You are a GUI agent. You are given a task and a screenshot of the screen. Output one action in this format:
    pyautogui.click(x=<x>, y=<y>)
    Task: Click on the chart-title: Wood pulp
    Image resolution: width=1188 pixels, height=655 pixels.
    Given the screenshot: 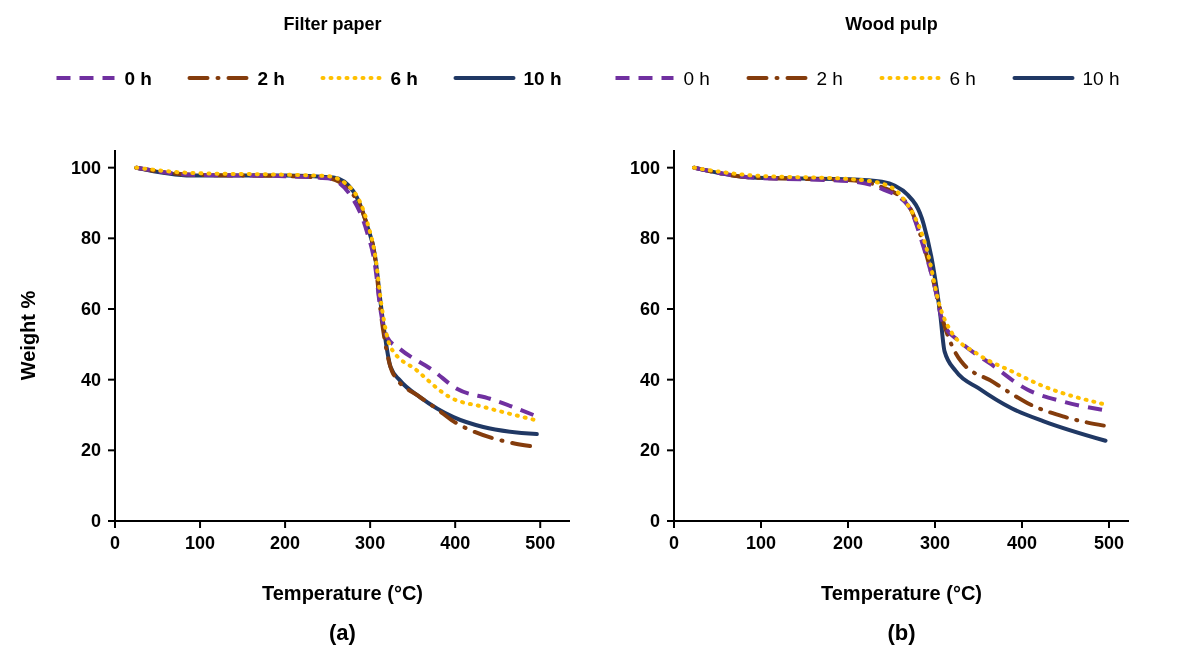 What is the action you would take?
    pyautogui.click(x=891, y=24)
    